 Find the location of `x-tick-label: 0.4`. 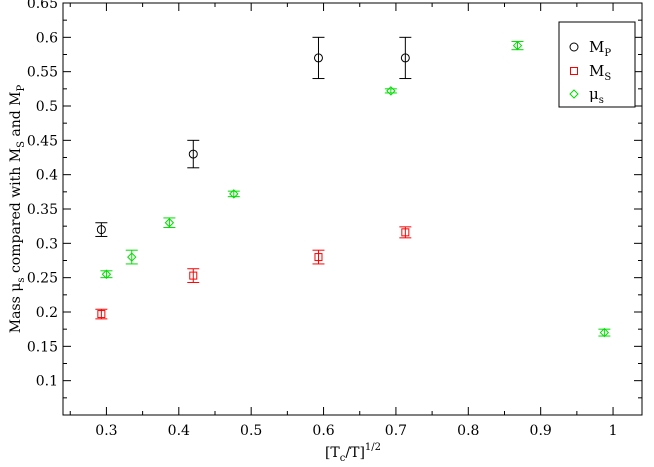

x-tick-label: 0.4 is located at coordinates (179, 431).